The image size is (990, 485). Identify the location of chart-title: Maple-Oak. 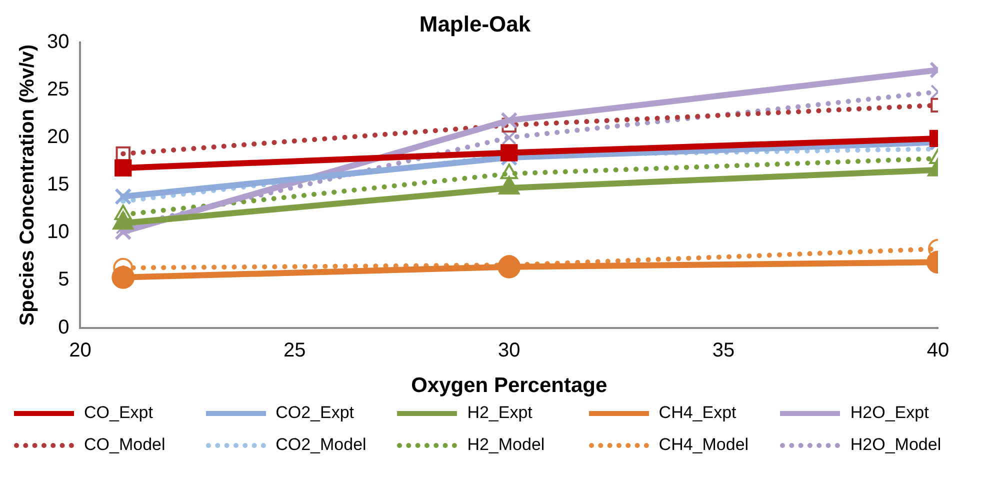
(475, 23).